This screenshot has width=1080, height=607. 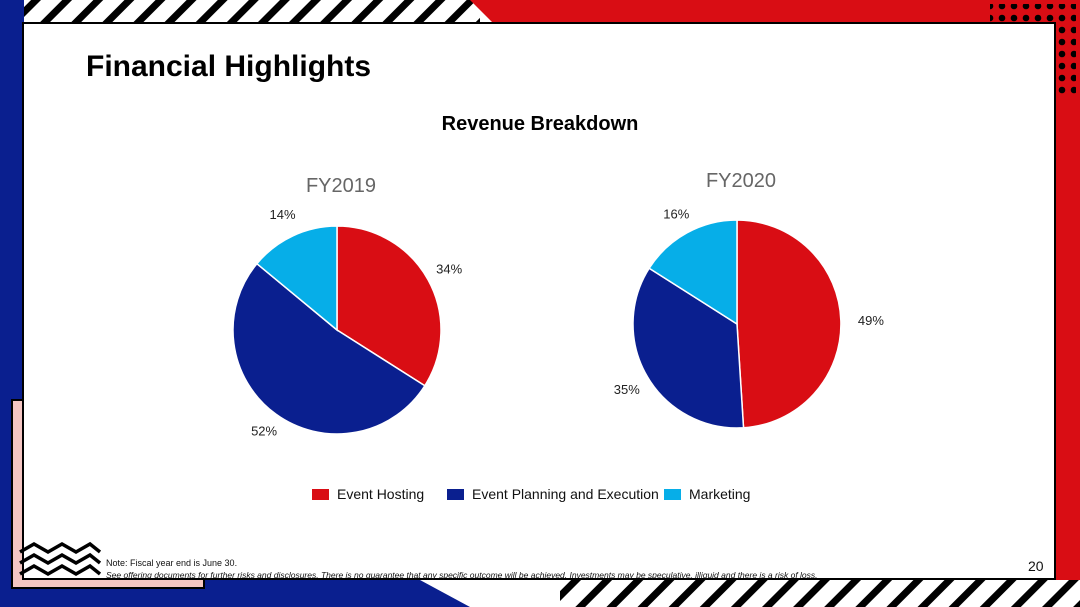 What do you see at coordinates (720, 494) in the screenshot?
I see `legend-label: Marketing` at bounding box center [720, 494].